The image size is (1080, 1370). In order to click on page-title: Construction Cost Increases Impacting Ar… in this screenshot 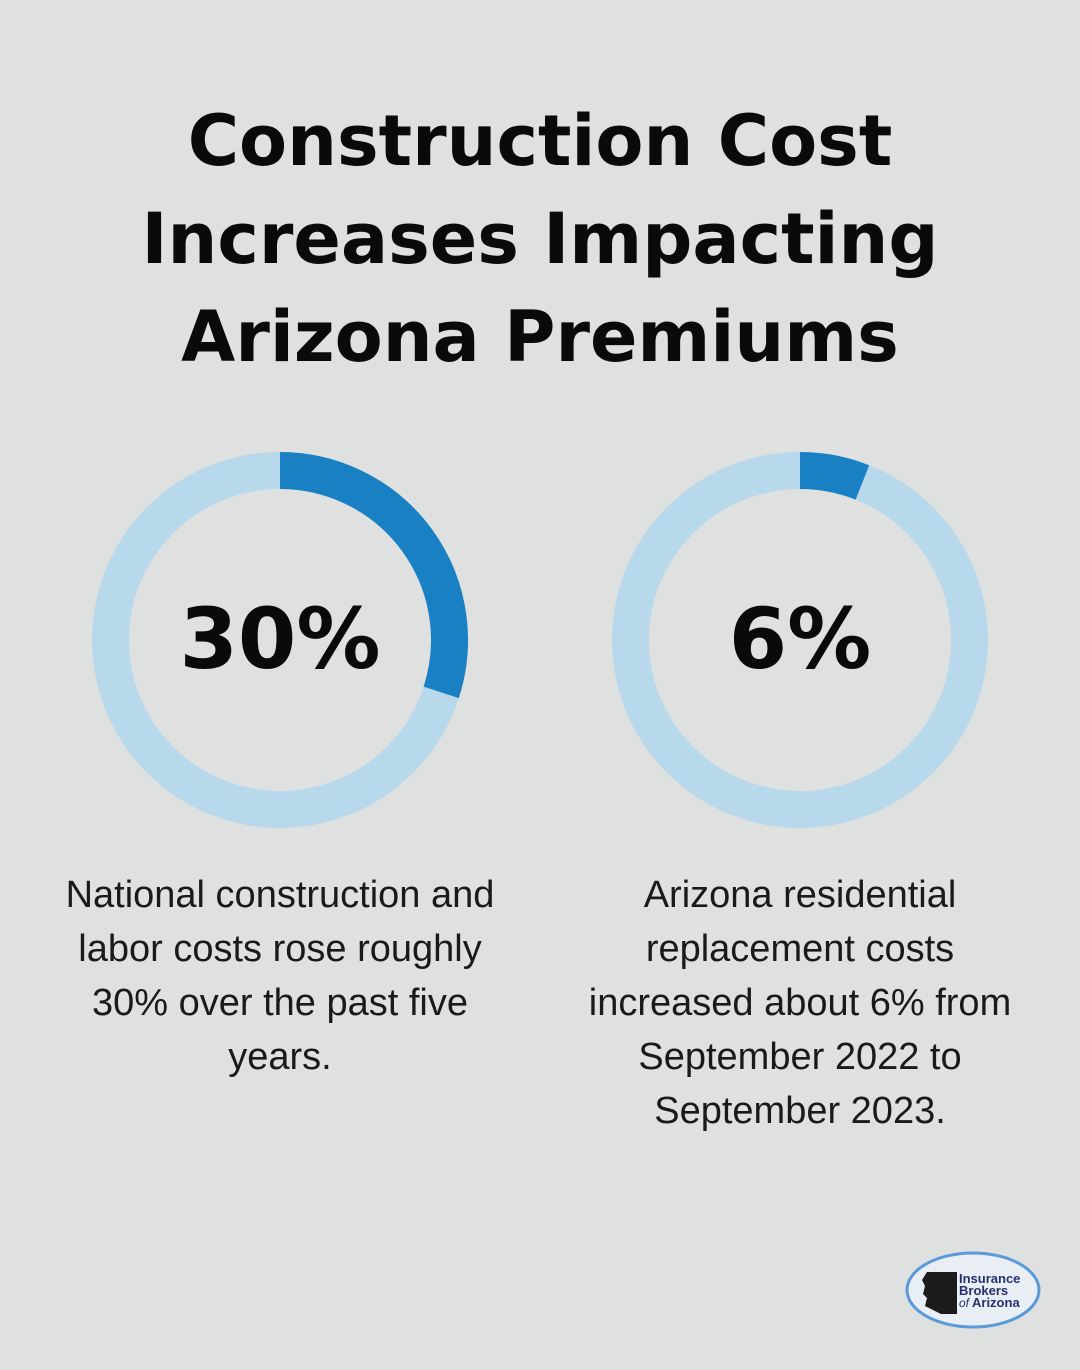, I will do `click(540, 239)`.